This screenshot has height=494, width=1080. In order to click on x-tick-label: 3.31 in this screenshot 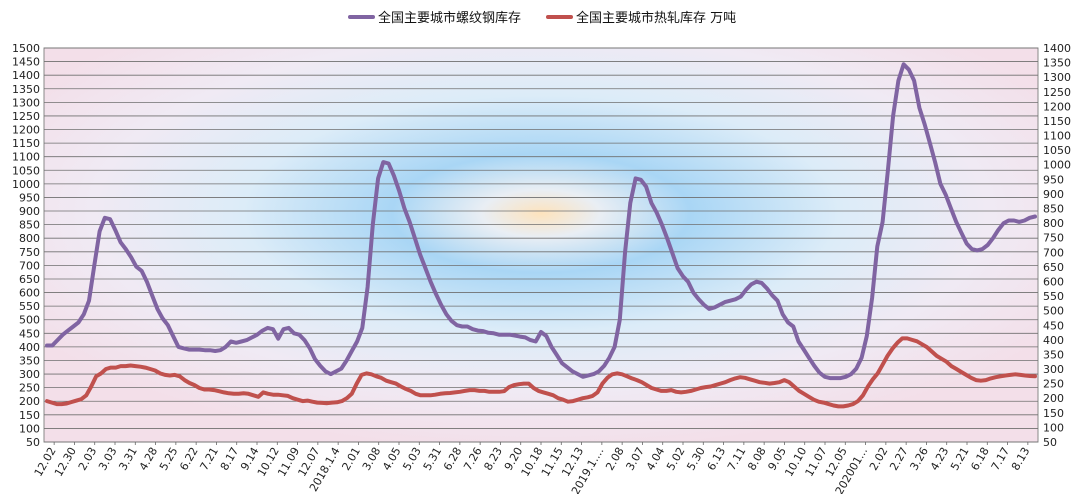, I will do `click(128, 459)`.